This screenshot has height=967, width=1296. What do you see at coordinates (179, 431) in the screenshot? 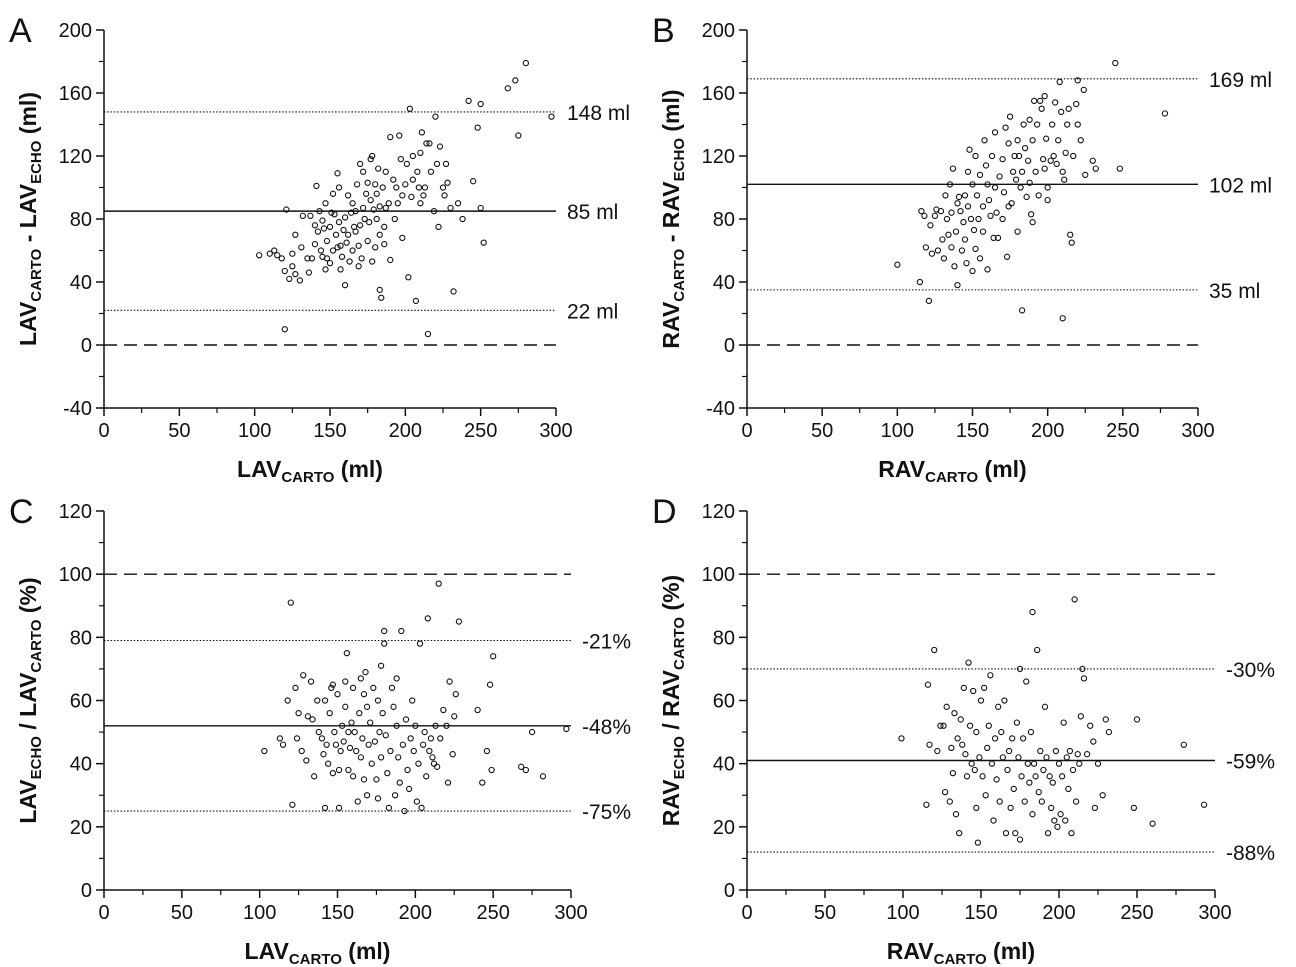
I see `x-tick-label: 50` at bounding box center [179, 431].